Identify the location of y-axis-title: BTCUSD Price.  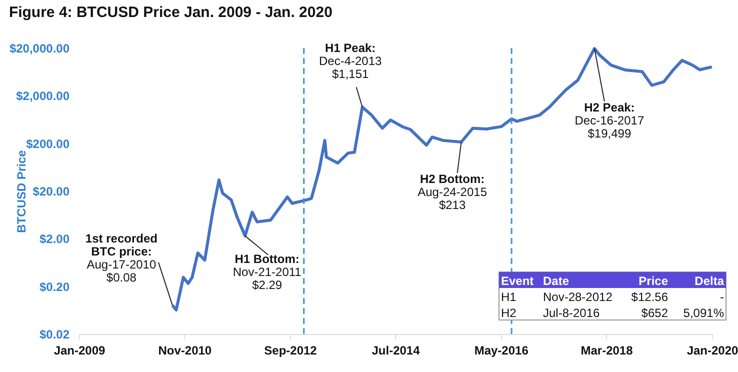
(21, 191).